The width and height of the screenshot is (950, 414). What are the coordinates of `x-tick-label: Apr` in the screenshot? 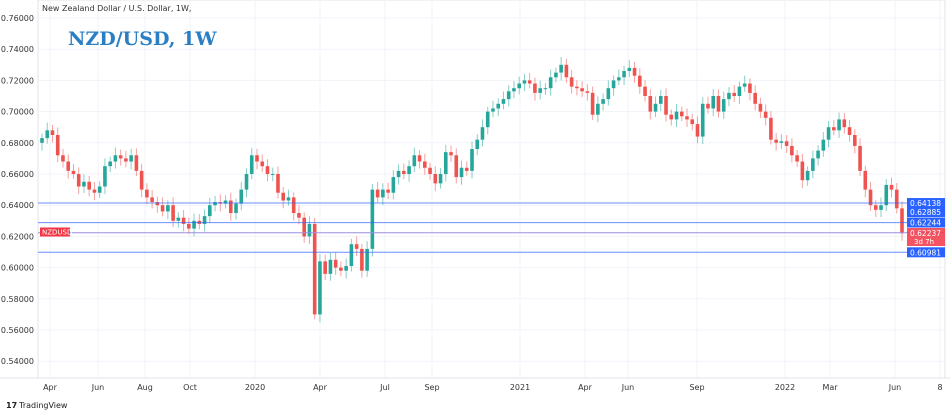 It's located at (320, 387).